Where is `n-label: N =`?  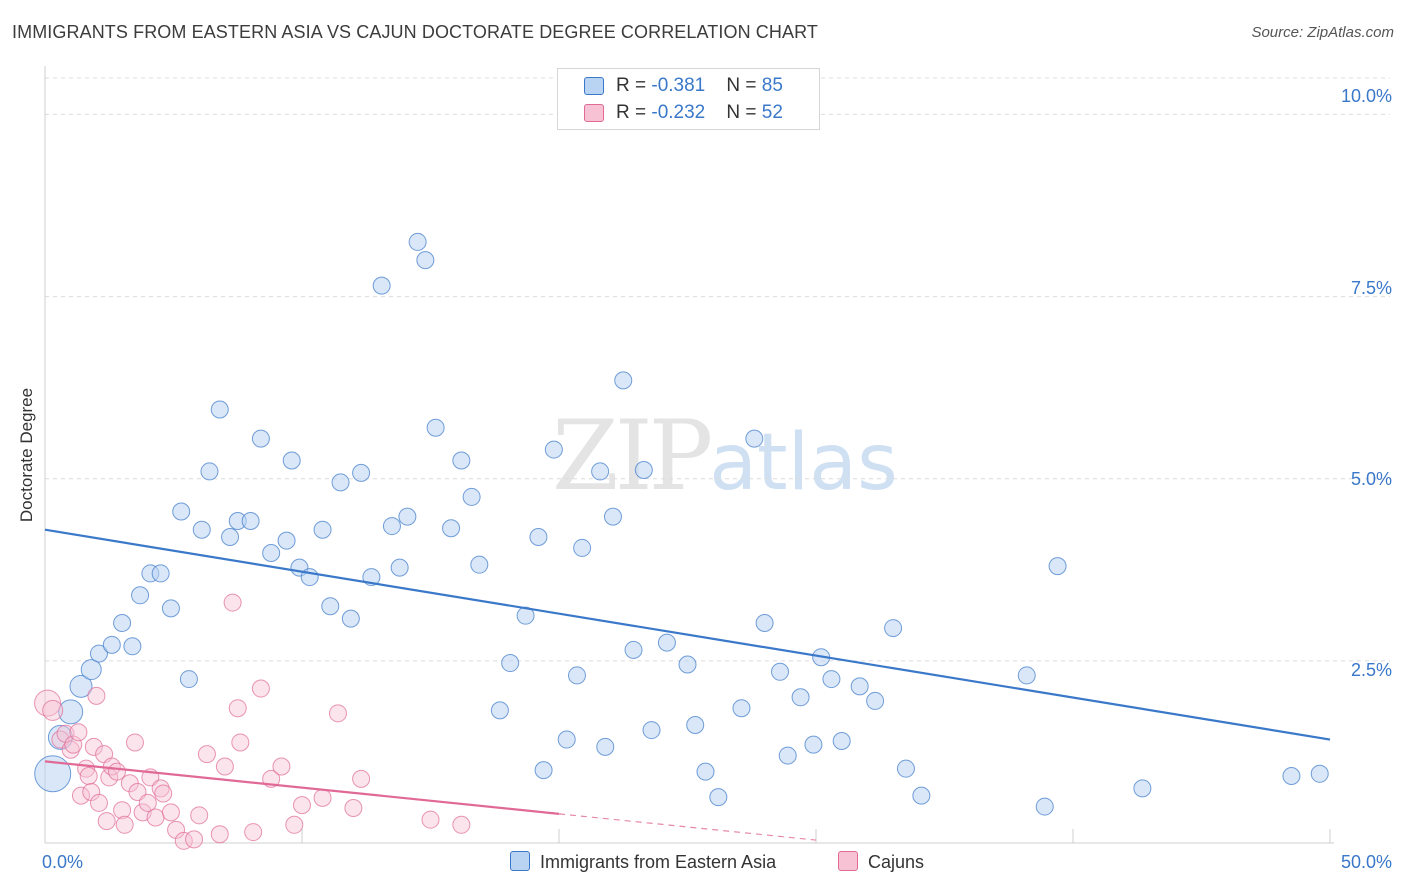
n-label: N = is located at coordinates (744, 85).